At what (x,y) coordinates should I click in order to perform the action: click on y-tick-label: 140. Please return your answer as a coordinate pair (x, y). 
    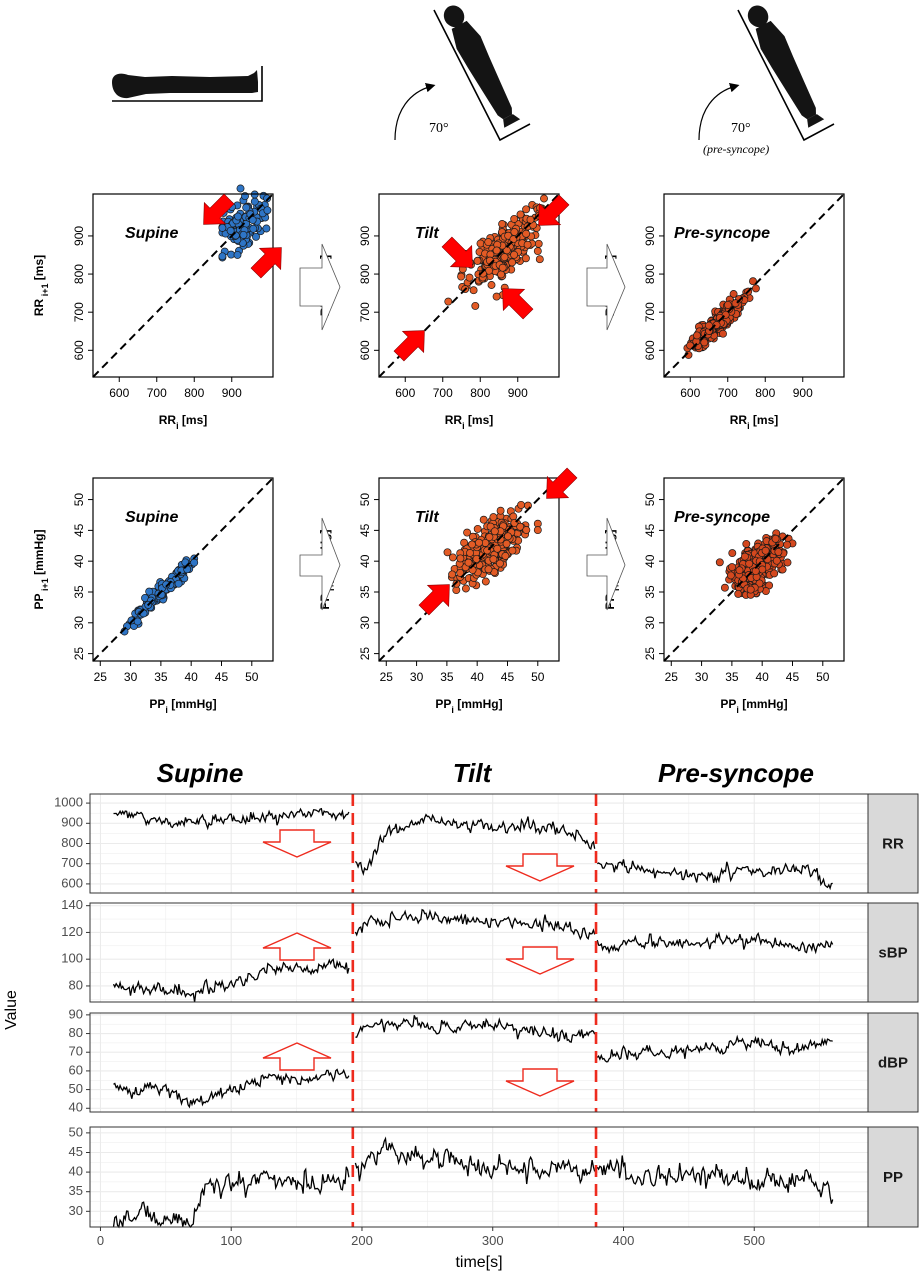
    Looking at the image, I should click on (72, 904).